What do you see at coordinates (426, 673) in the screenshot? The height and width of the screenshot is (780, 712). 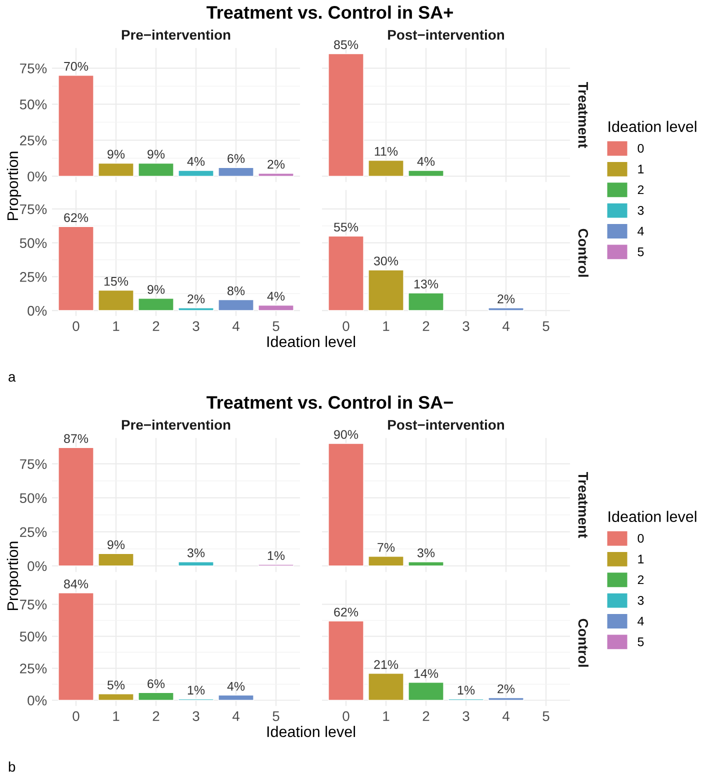 I see `data-label: 14%` at bounding box center [426, 673].